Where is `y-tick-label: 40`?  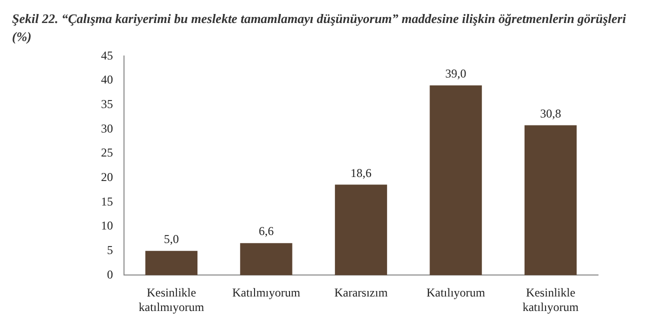
y-tick-label: 40 is located at coordinates (107, 79).